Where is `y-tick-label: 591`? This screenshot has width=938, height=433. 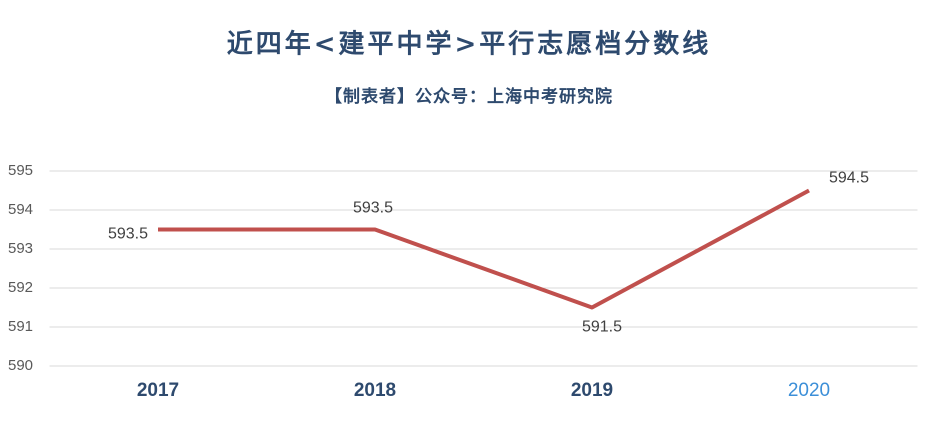 y-tick-label: 591 is located at coordinates (20, 326).